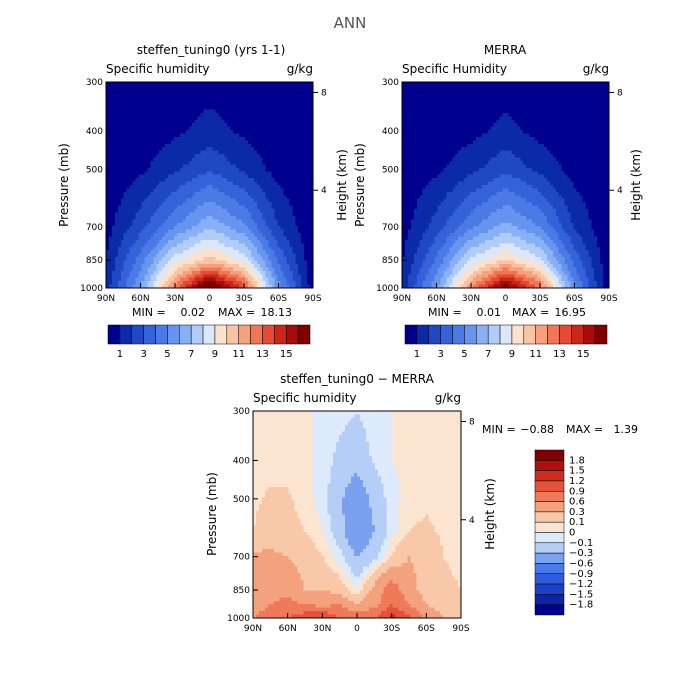 This screenshot has height=700, width=700. What do you see at coordinates (149, 312) in the screenshot?
I see `panel-model-min-label: MIN =` at bounding box center [149, 312].